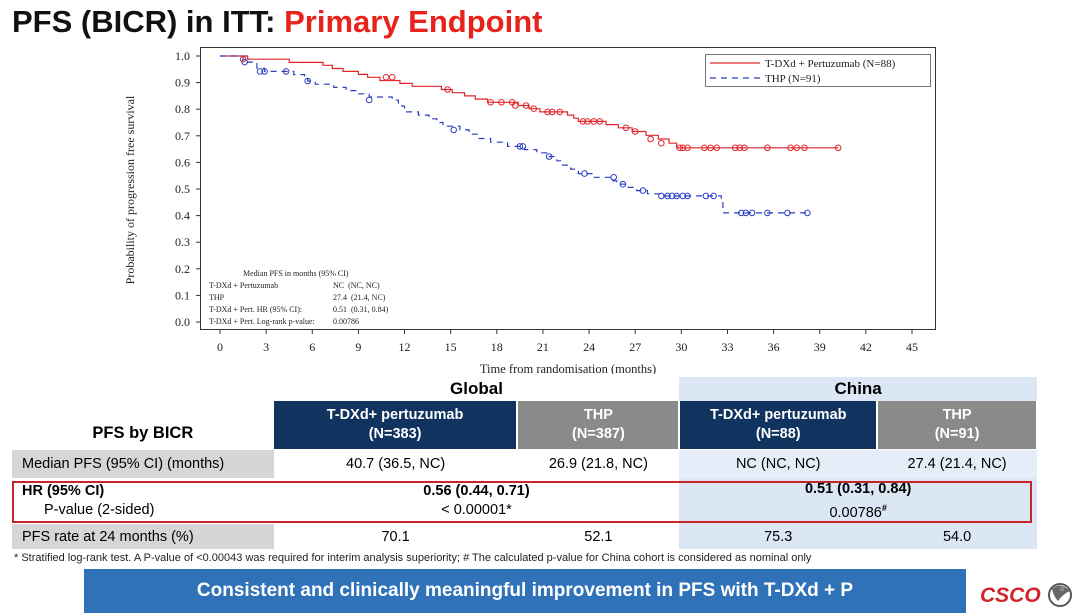 This screenshot has width=1080, height=616. What do you see at coordinates (358, 347) in the screenshot?
I see `x-tick-label: 9` at bounding box center [358, 347].